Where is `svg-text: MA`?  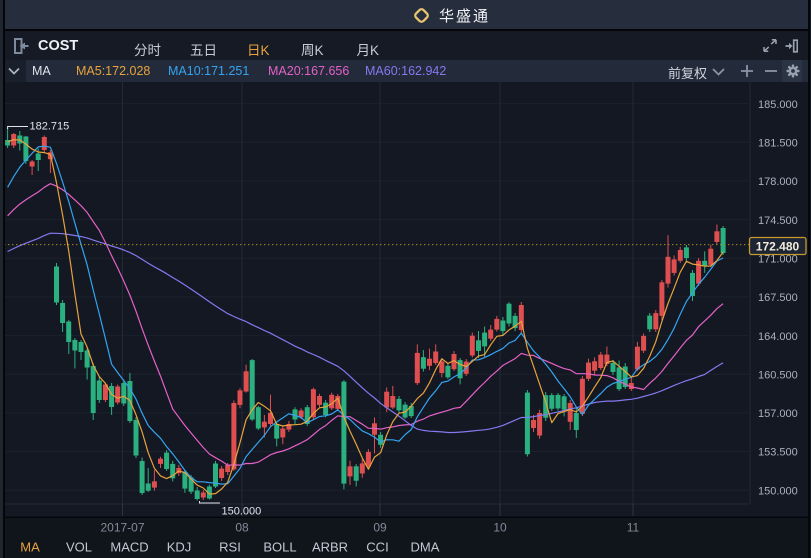 svg-text: MA is located at coordinates (30, 547).